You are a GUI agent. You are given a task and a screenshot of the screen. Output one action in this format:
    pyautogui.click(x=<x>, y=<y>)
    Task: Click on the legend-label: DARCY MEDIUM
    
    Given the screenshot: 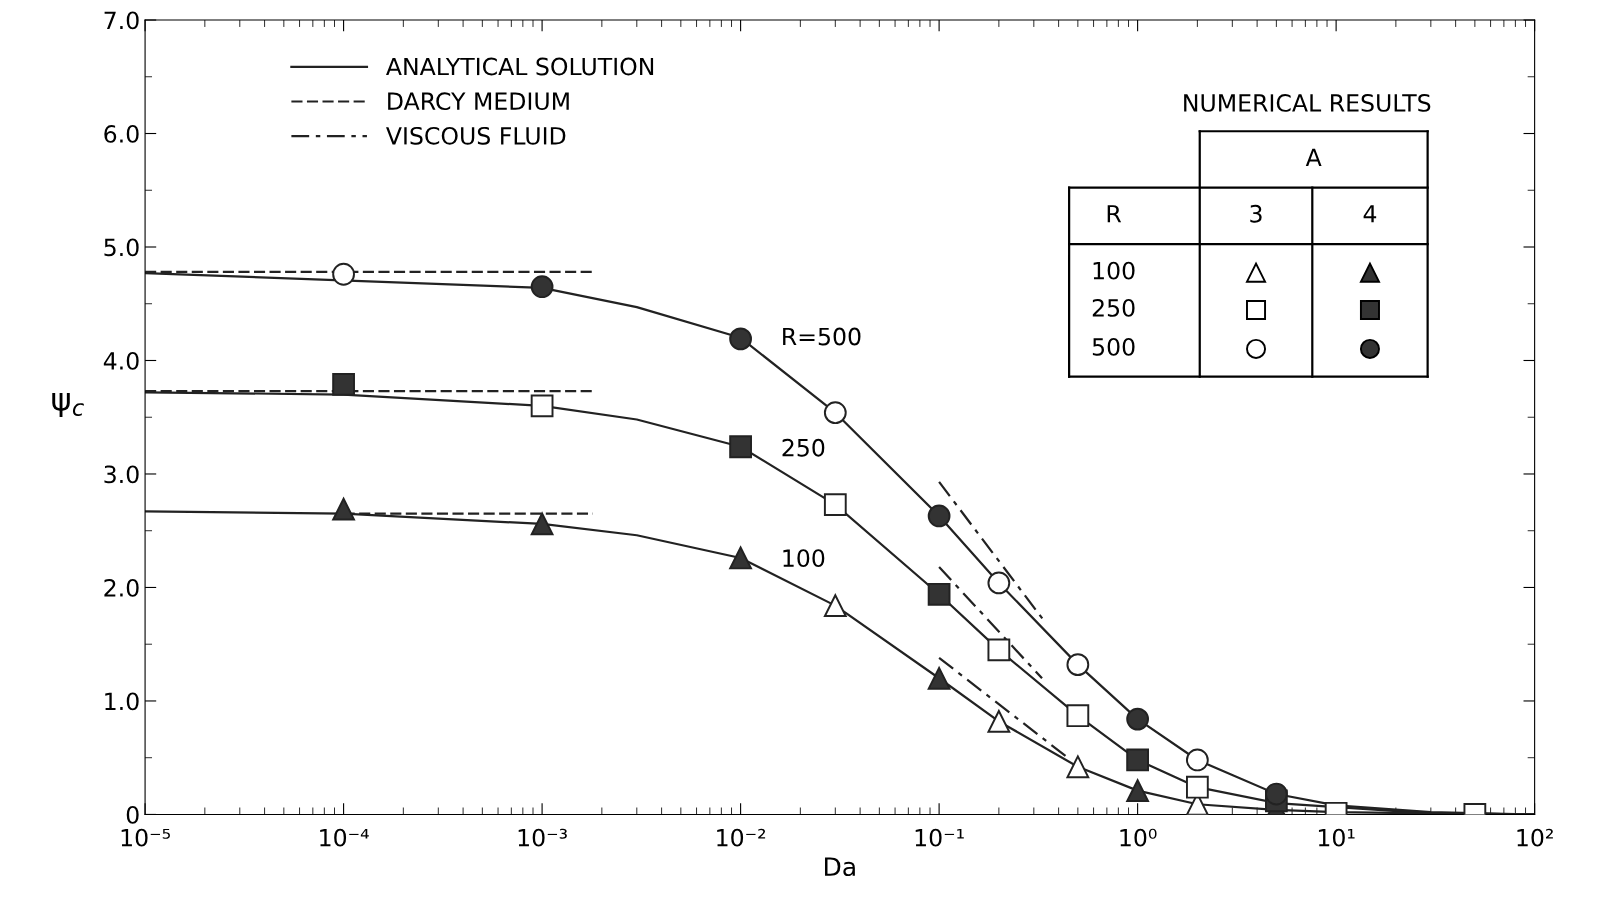 What is the action you would take?
    pyautogui.click(x=478, y=101)
    